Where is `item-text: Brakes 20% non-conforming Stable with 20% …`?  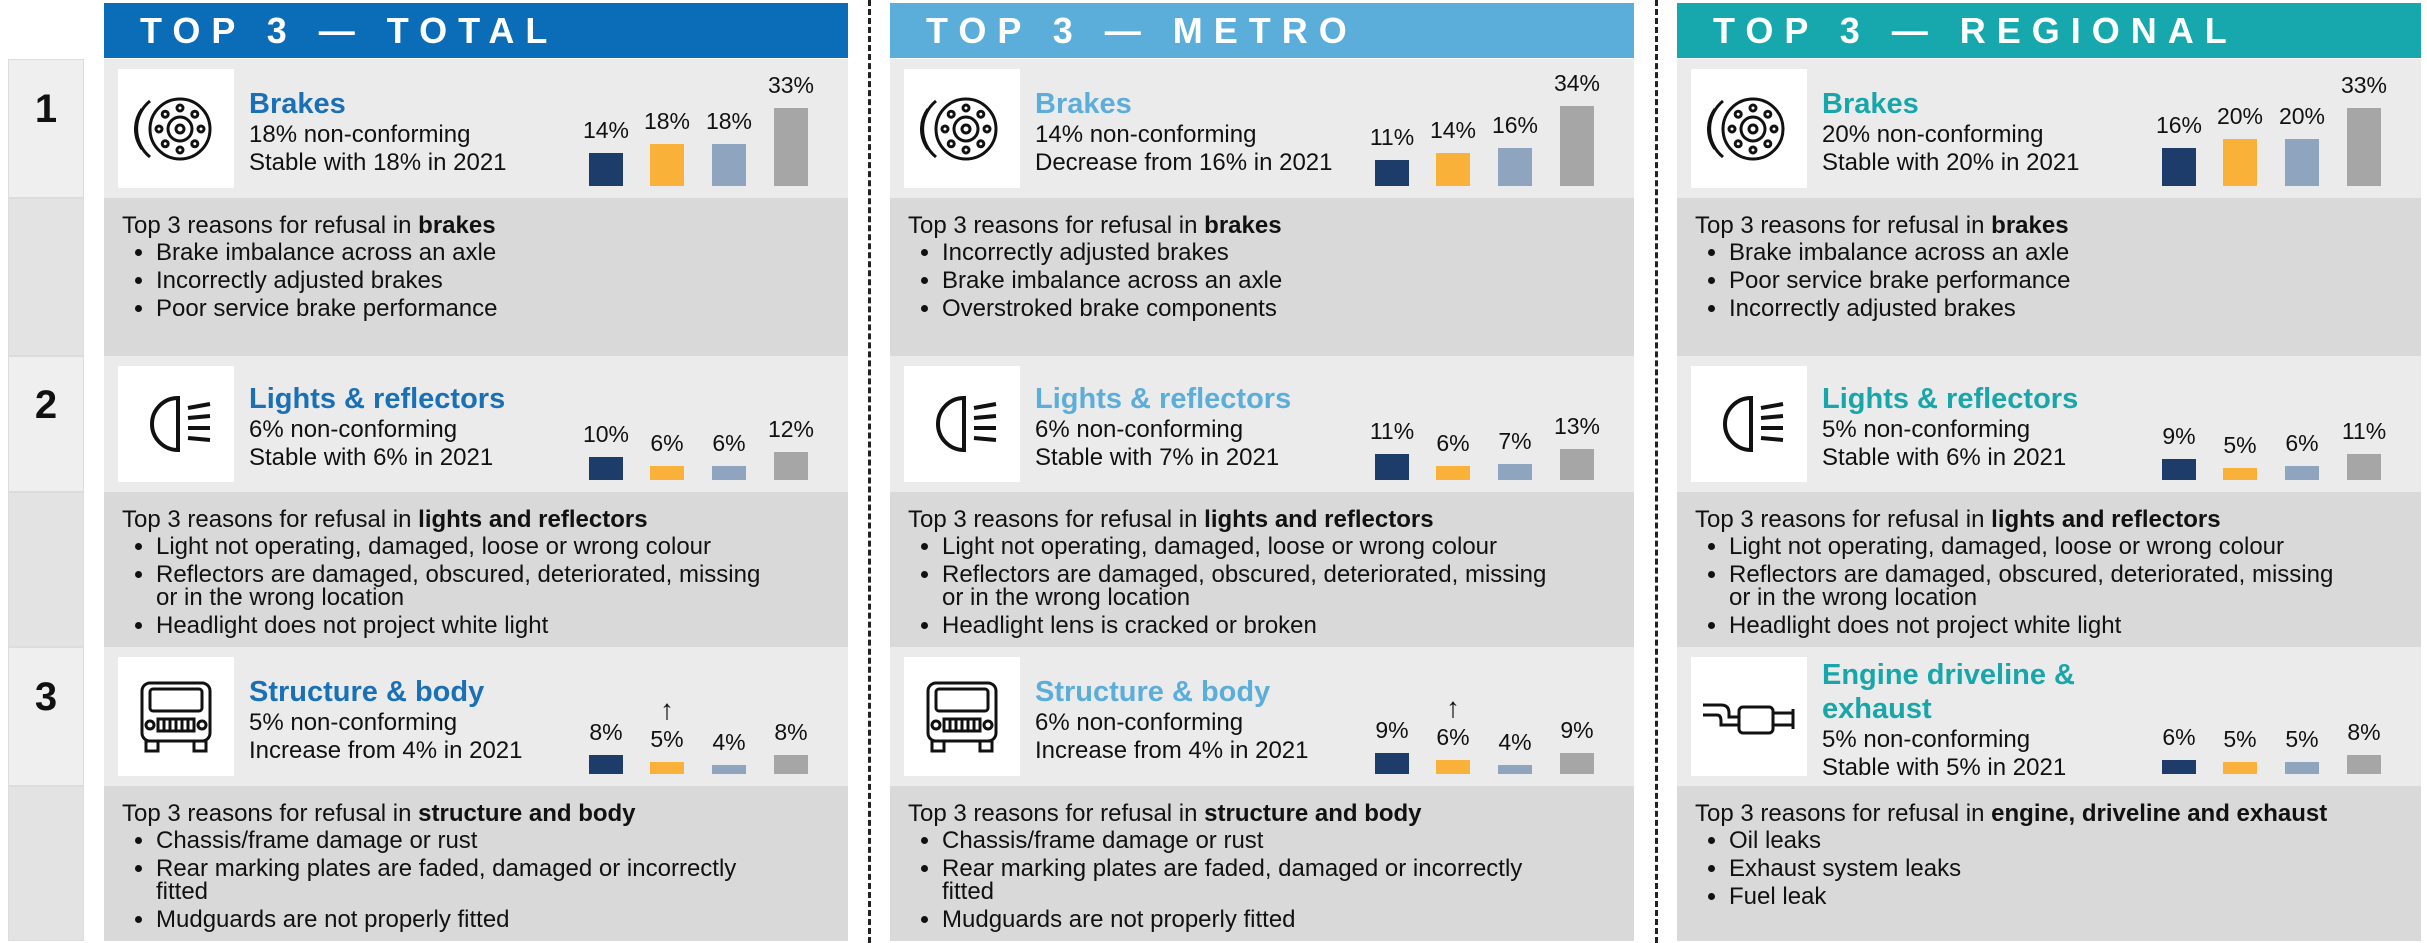 item-text: Brakes 20% non-conforming Stable with 20% … is located at coordinates (1982, 128).